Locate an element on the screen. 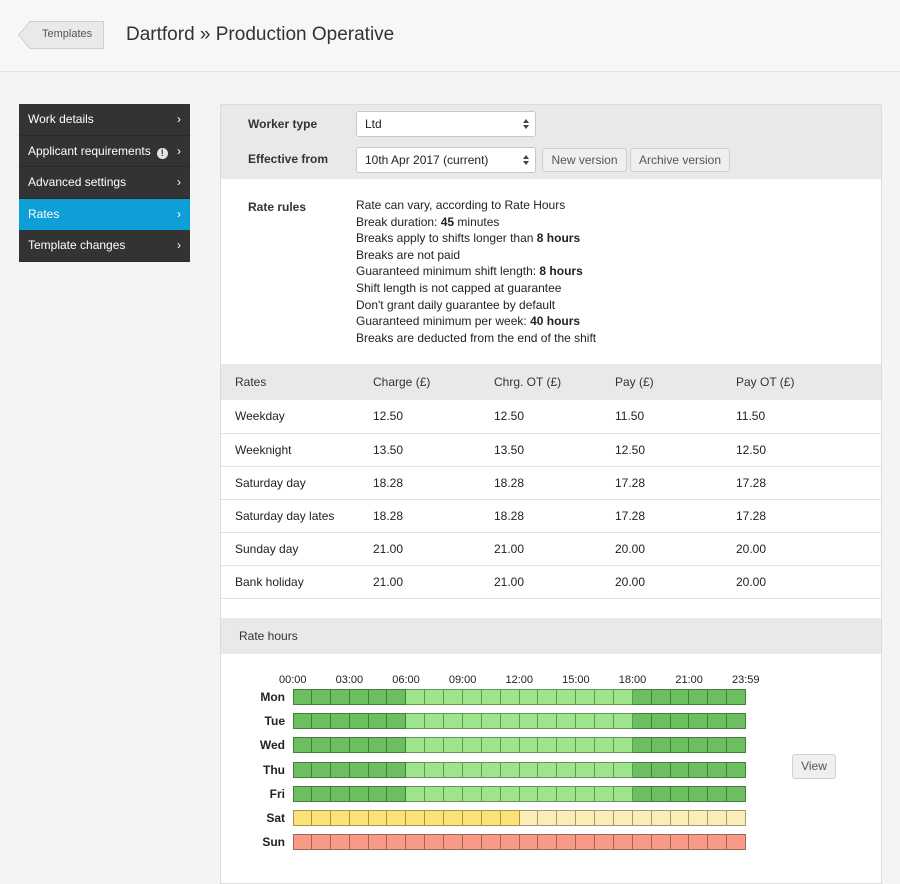  back-to-templates-button: Templates is located at coordinates (61, 35).